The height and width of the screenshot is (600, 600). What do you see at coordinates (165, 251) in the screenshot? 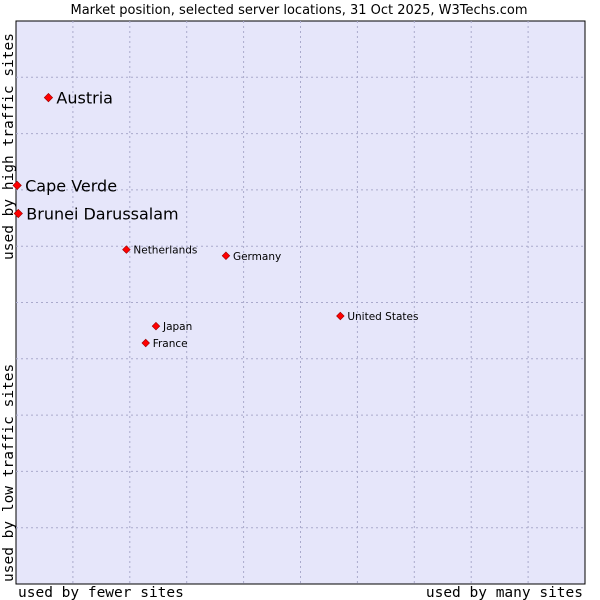
I see `point-label-netherlands: Netherlands` at bounding box center [165, 251].